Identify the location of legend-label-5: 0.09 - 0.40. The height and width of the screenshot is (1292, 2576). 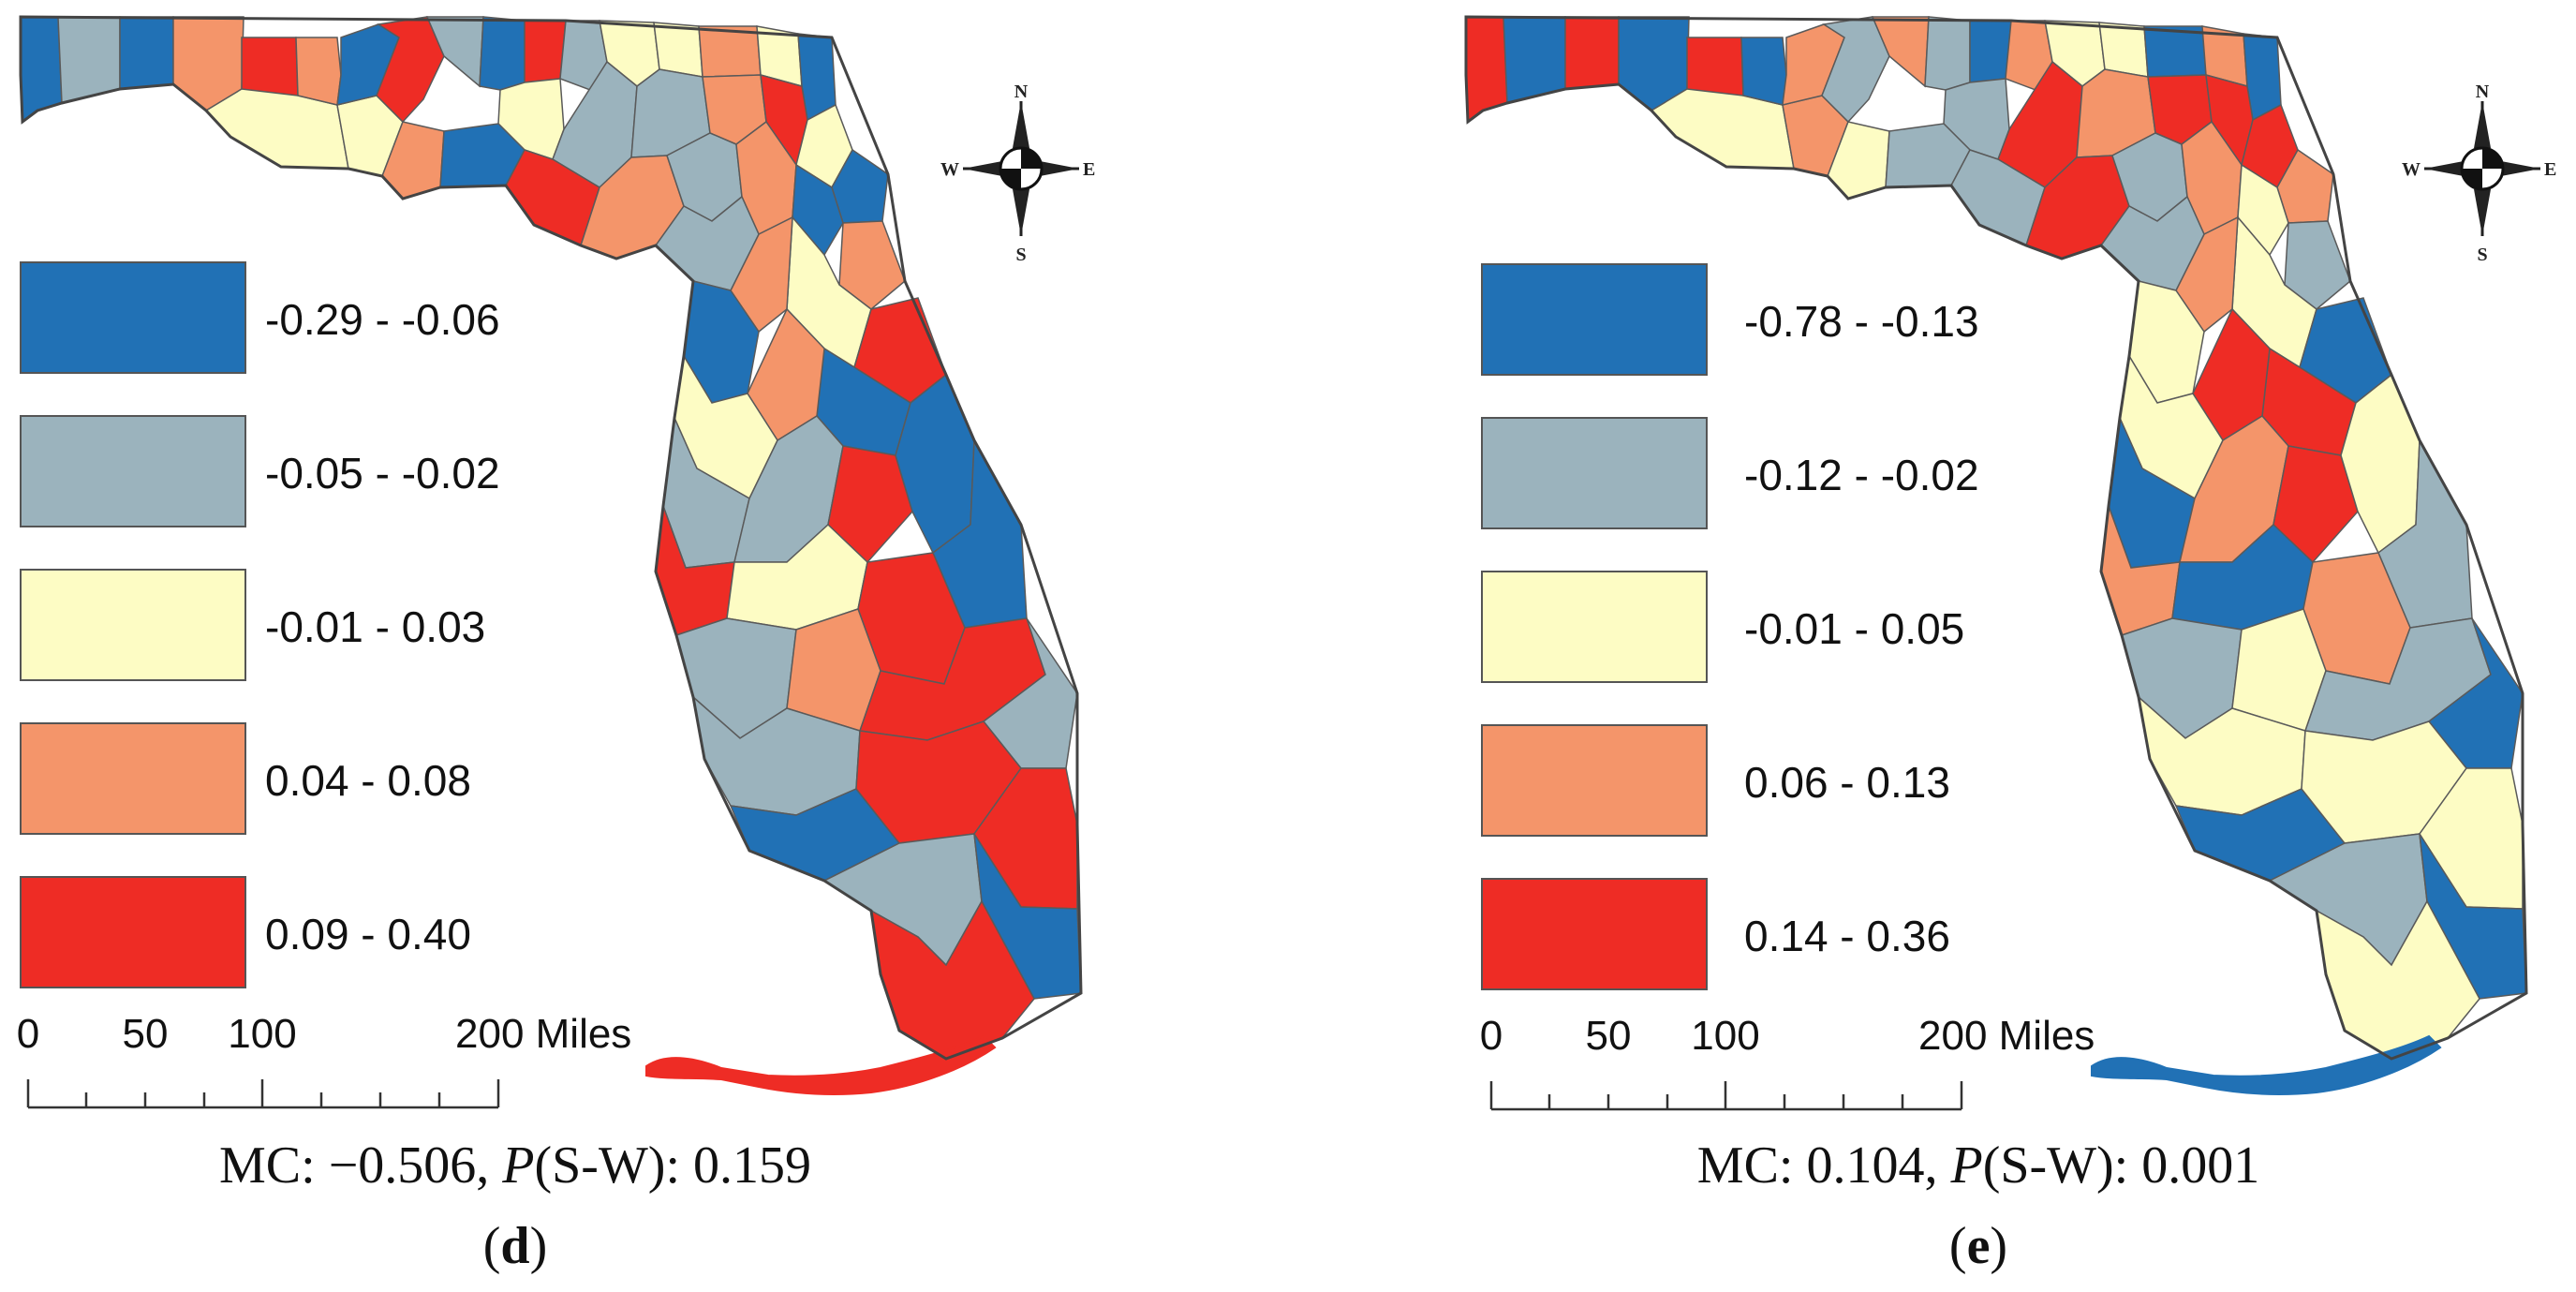
(368, 934).